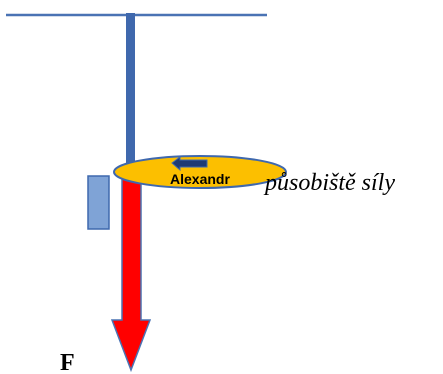 Image resolution: width=443 pixels, height=374 pixels. Describe the element at coordinates (200, 179) in the screenshot. I see `ellipse-name-text: Alexandr` at that location.